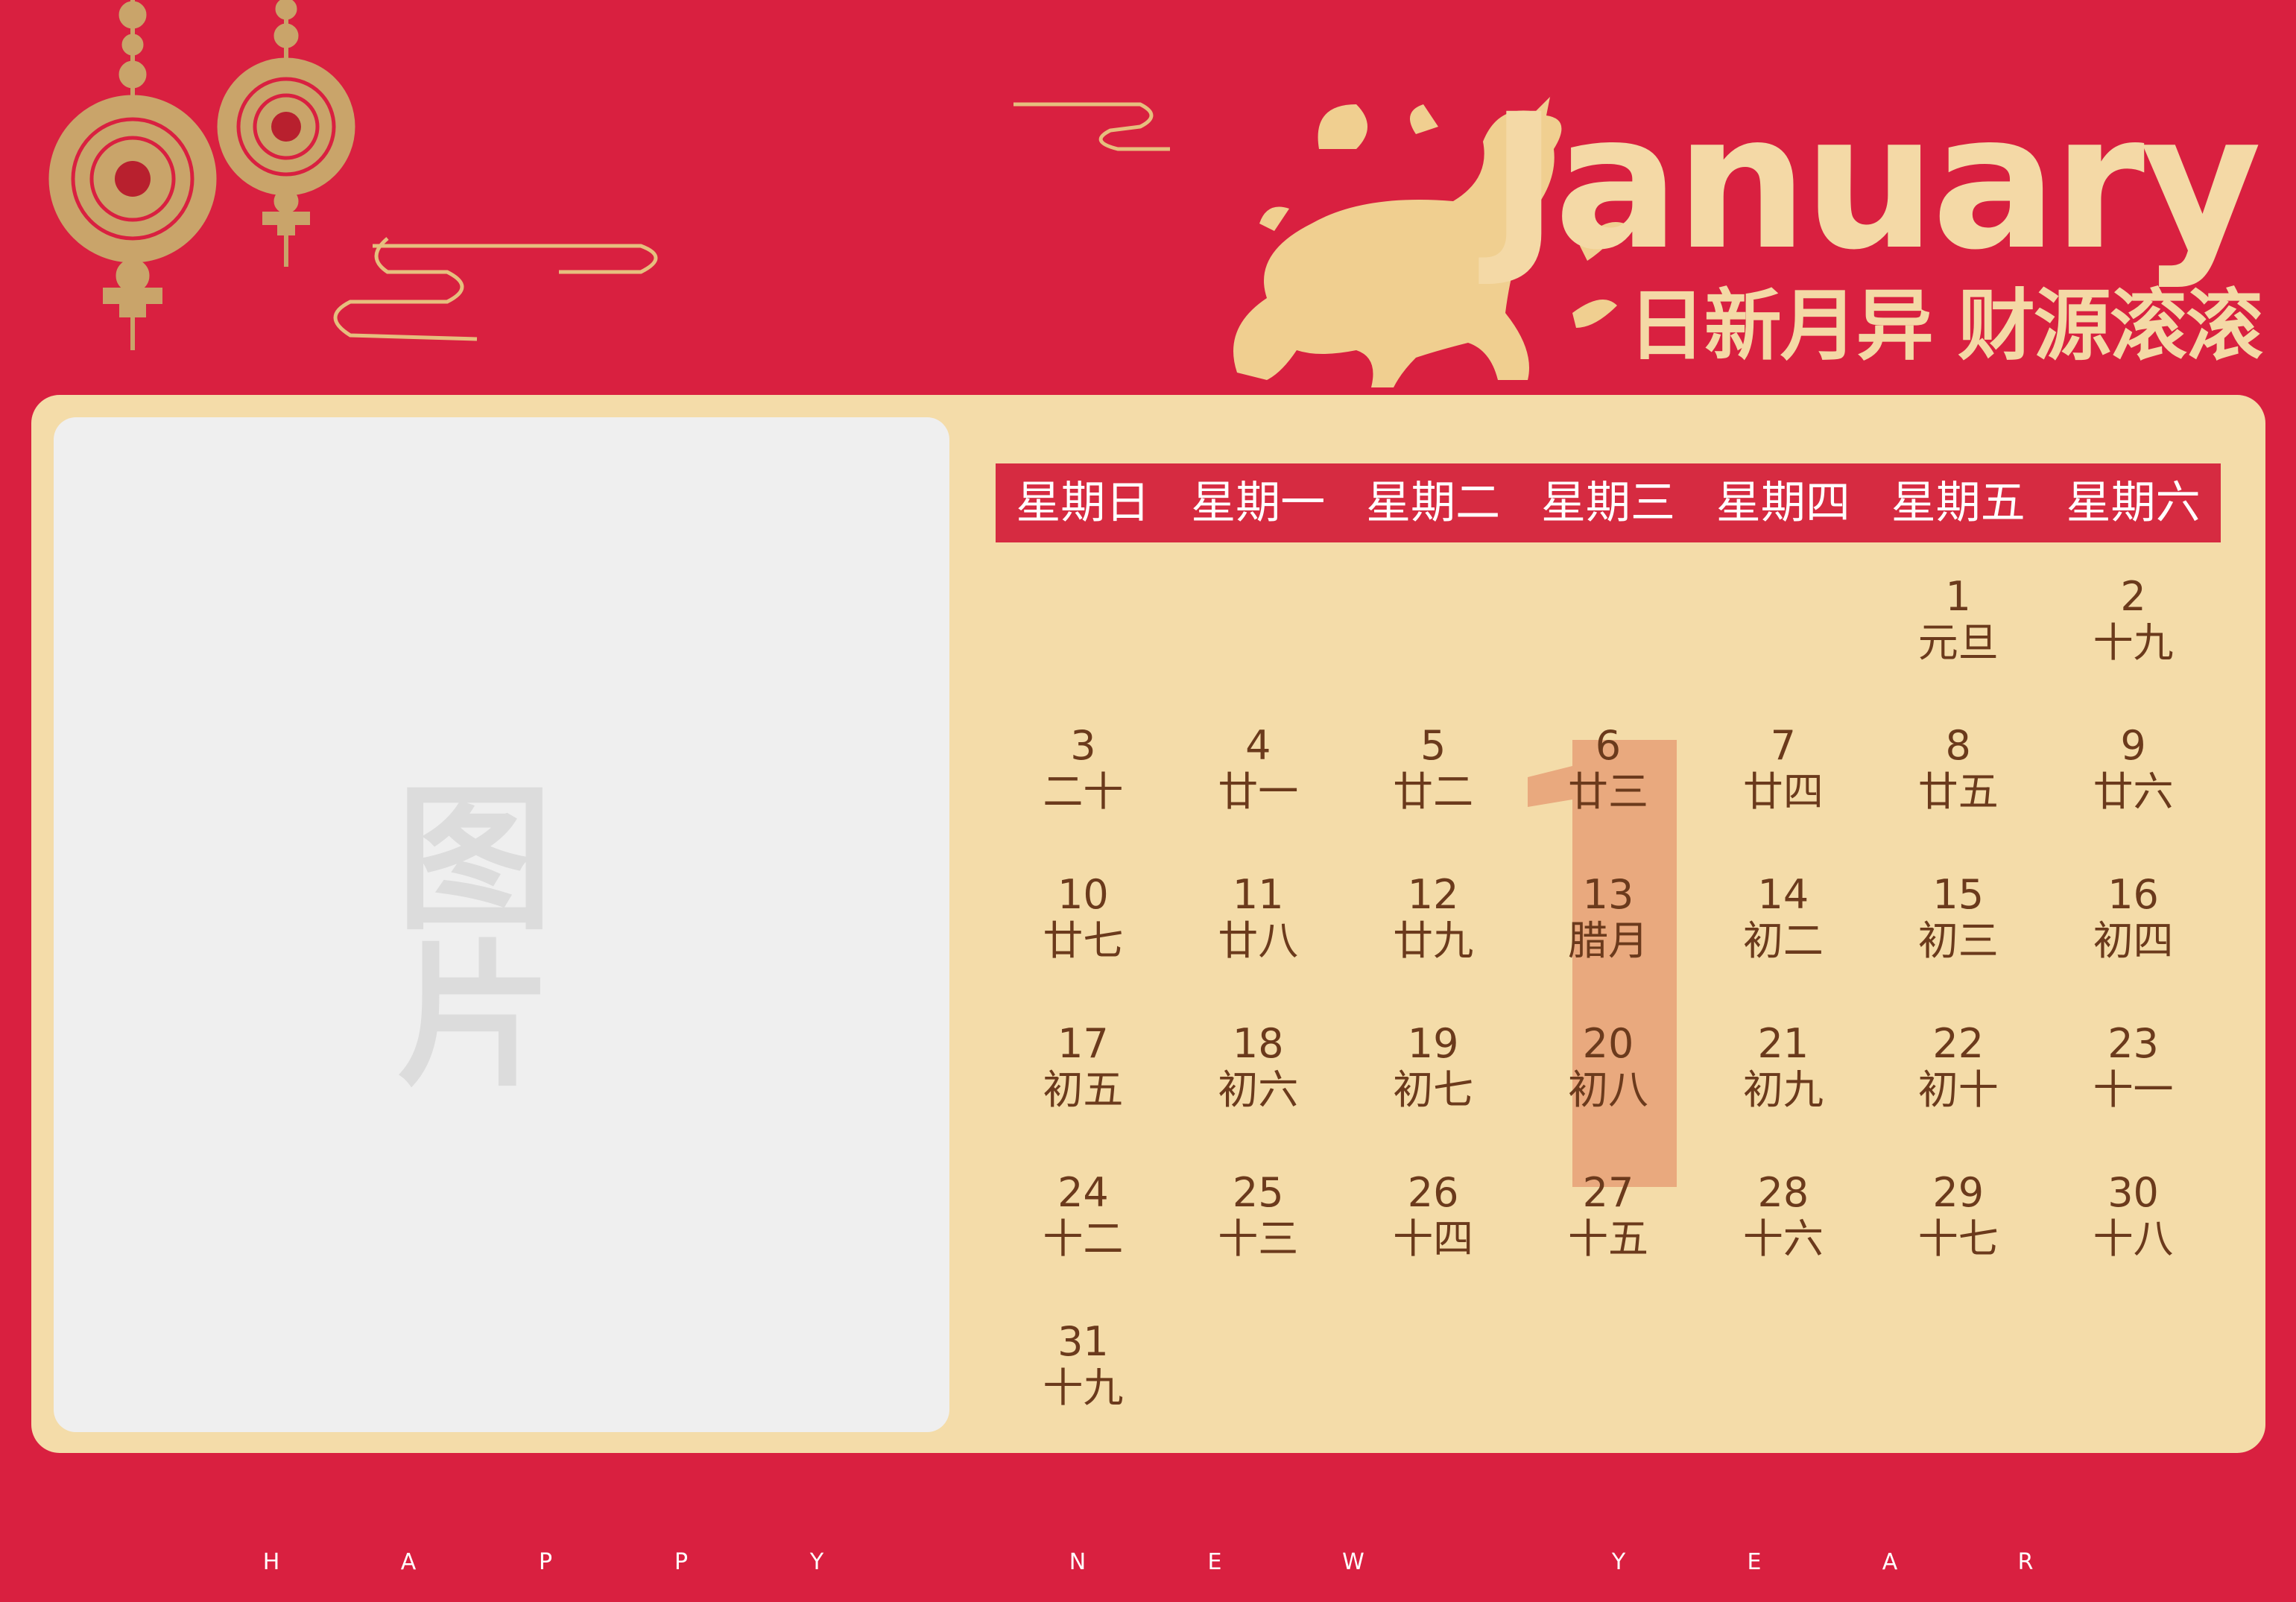  What do you see at coordinates (1783, 894) in the screenshot?
I see `day-number: 14` at bounding box center [1783, 894].